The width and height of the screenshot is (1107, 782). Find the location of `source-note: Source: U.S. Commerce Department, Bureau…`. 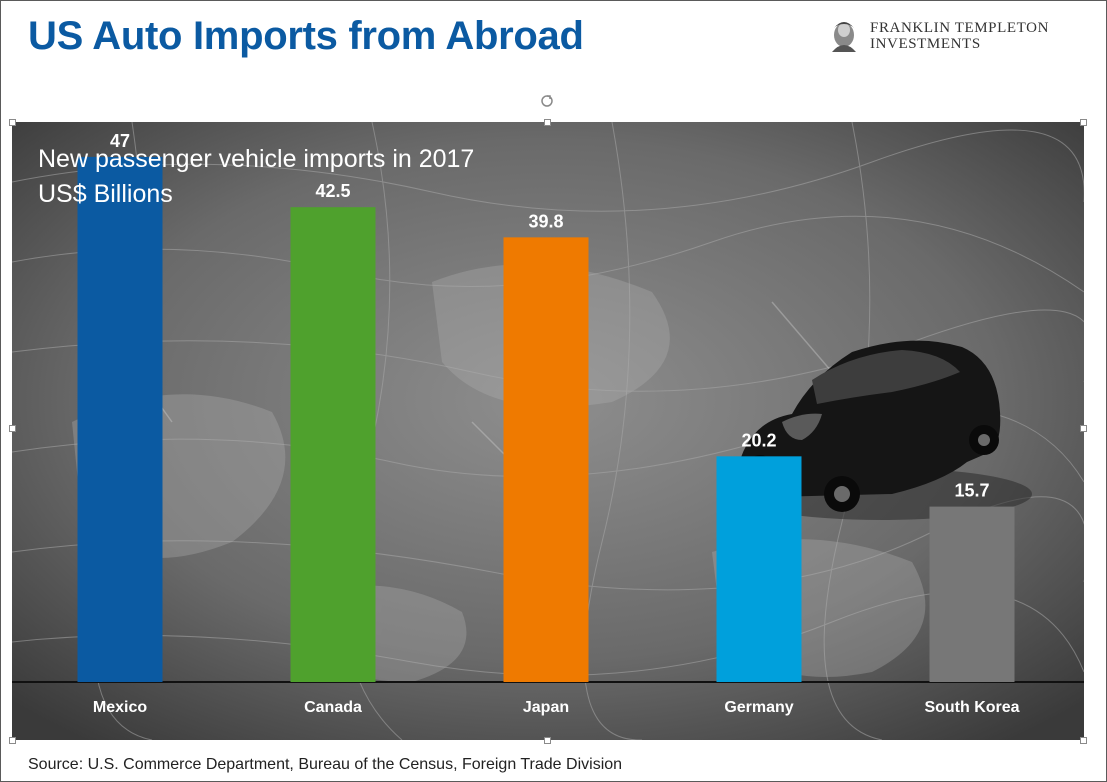

source-note: Source: U.S. Commerce Department, Bureau… is located at coordinates (325, 764).